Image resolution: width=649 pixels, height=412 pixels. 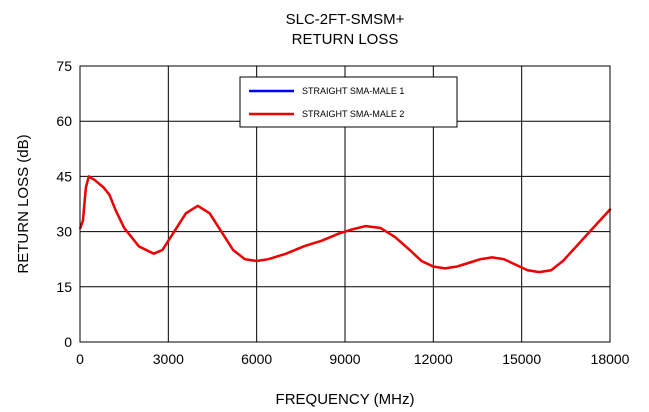 I want to click on x-tick-label: 0, so click(x=80, y=359).